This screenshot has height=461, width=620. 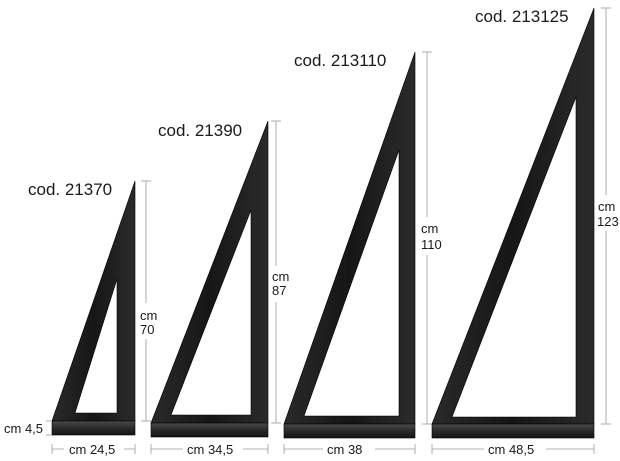 What do you see at coordinates (522, 16) in the screenshot?
I see `product-code: cod. 213125` at bounding box center [522, 16].